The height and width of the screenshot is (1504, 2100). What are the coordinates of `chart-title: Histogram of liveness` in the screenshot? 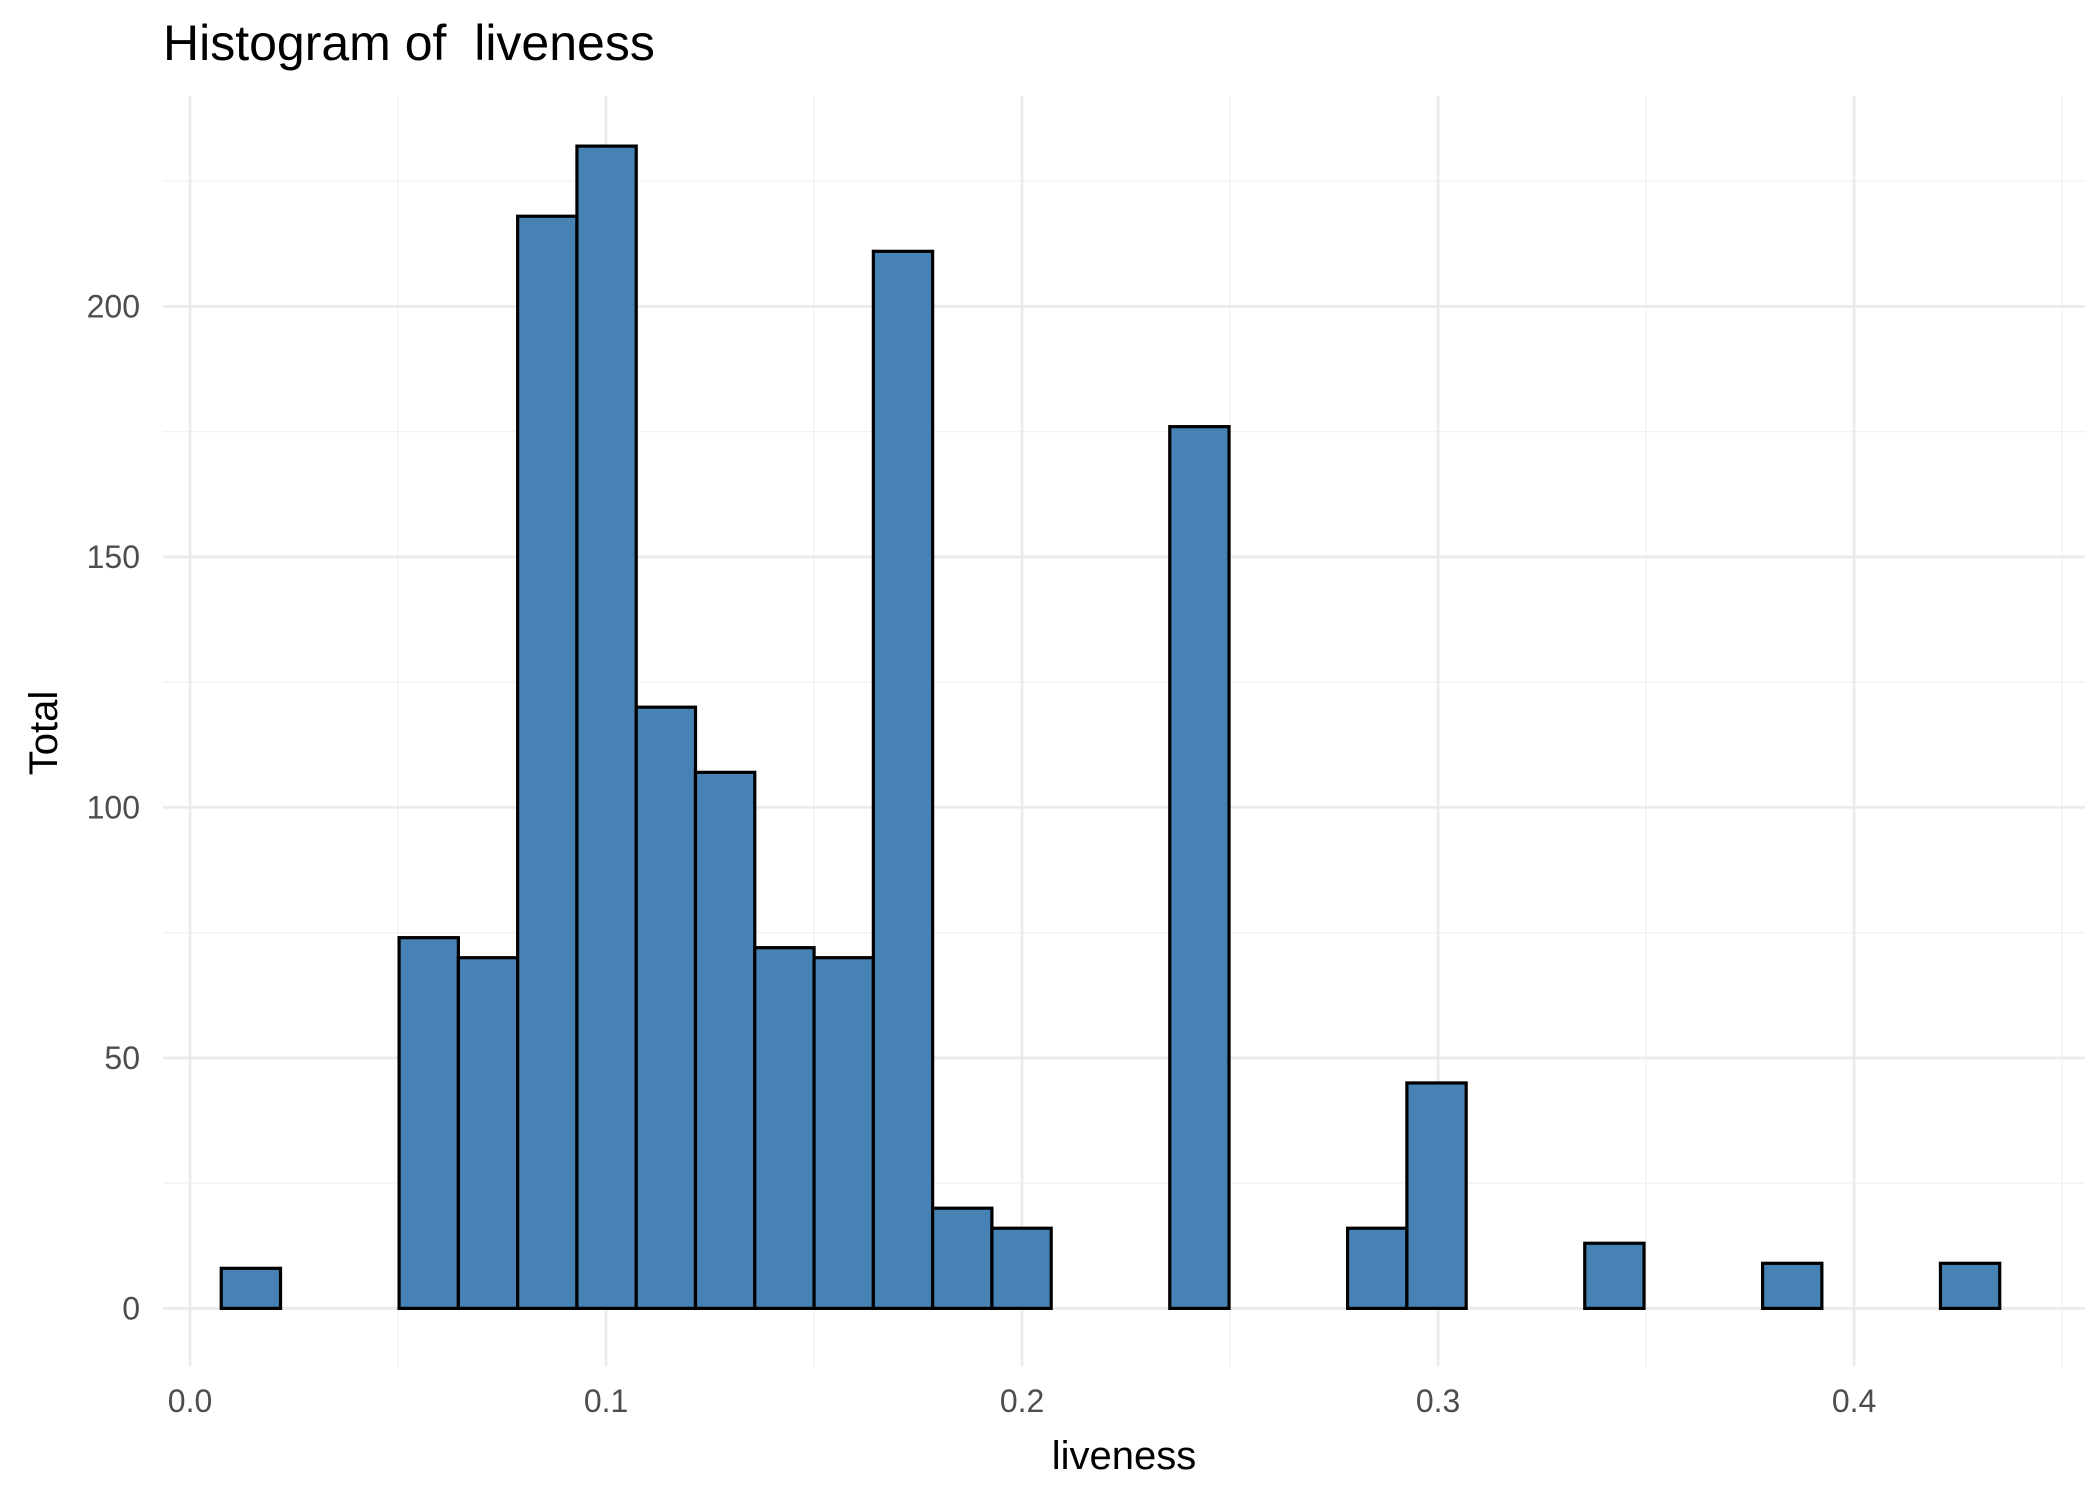 It's located at (409, 43).